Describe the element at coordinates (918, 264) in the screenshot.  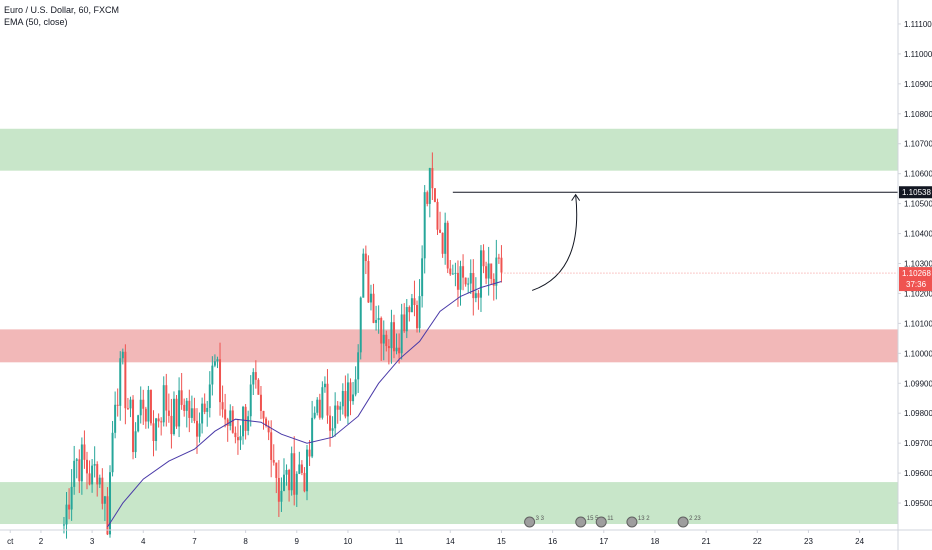
I see `price-tick-label: 1.10300` at that location.